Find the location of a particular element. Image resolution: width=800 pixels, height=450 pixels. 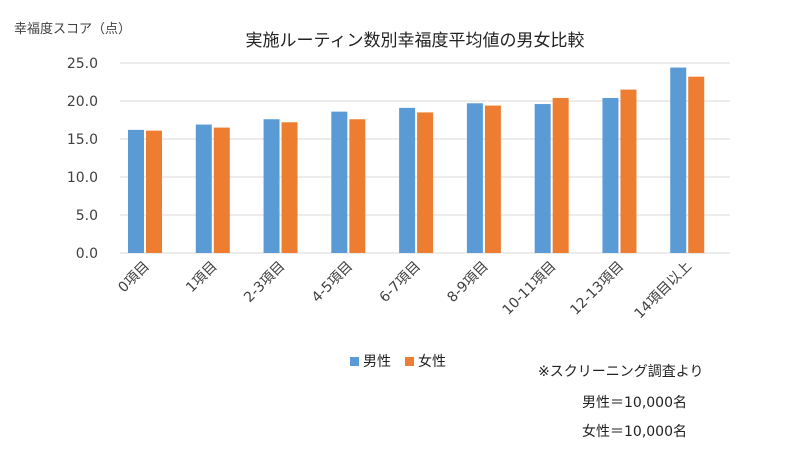

x-tick-label: 10-11項目 is located at coordinates (530, 289).